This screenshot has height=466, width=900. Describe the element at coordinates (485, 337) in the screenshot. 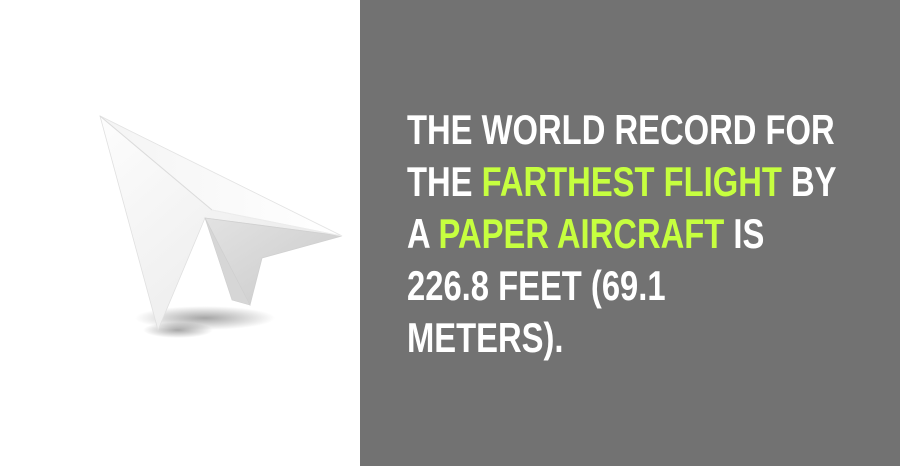

I see `fact-line-5: METERS).` at that location.